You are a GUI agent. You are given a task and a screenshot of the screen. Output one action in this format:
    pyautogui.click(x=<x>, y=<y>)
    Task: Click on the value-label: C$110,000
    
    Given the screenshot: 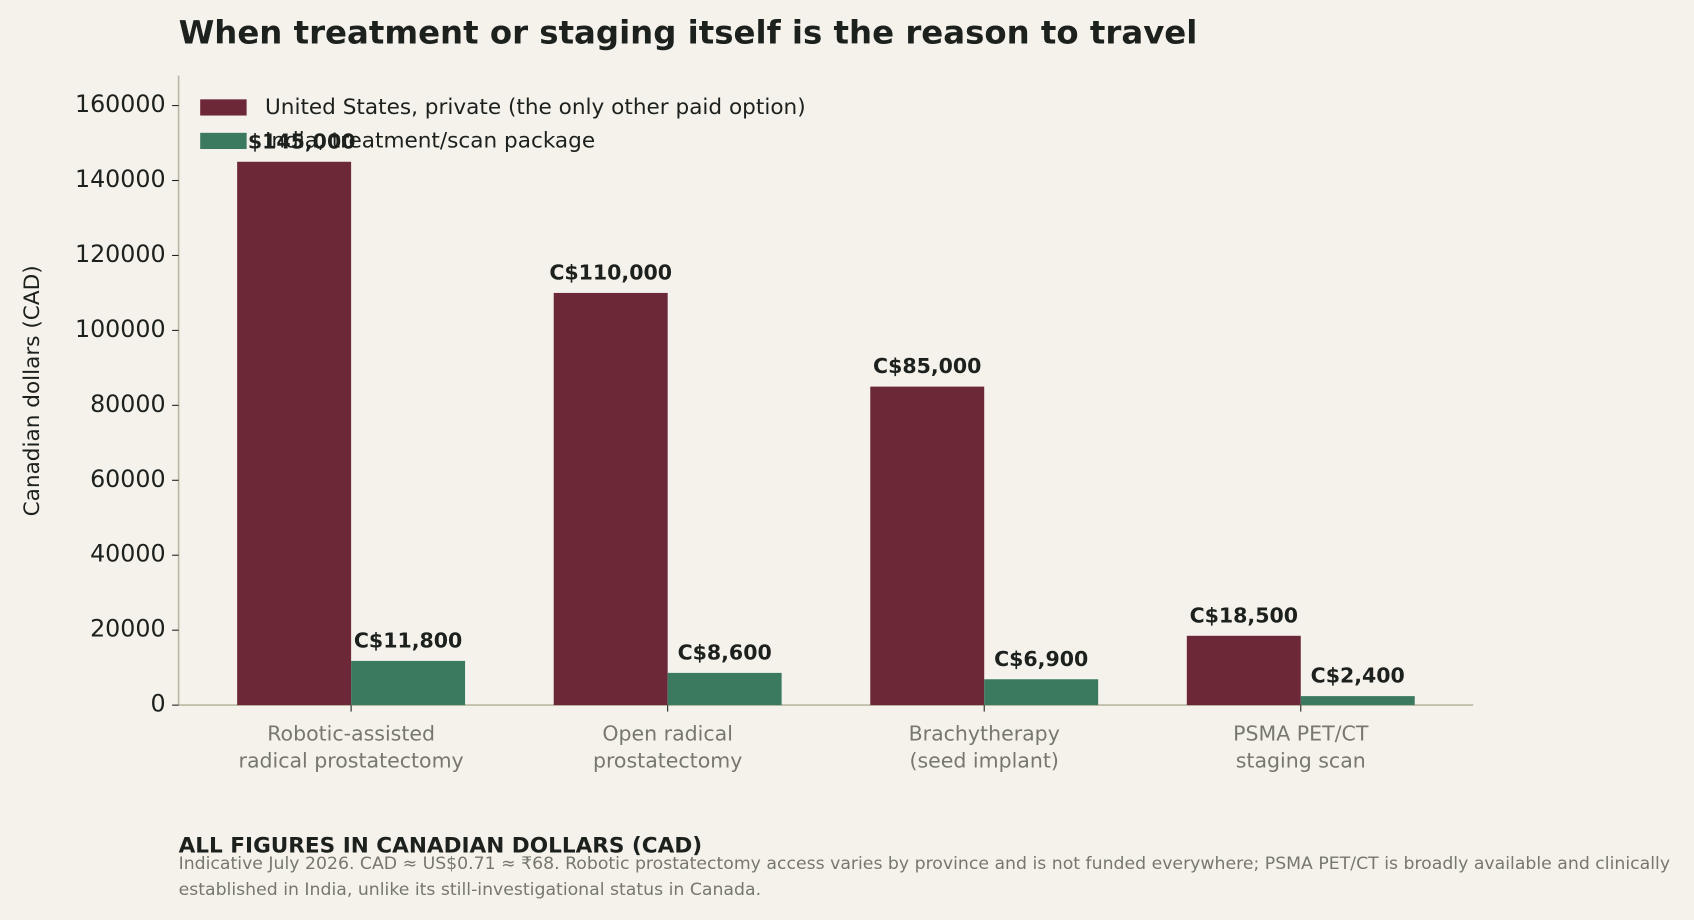 What is the action you would take?
    pyautogui.click(x=610, y=272)
    